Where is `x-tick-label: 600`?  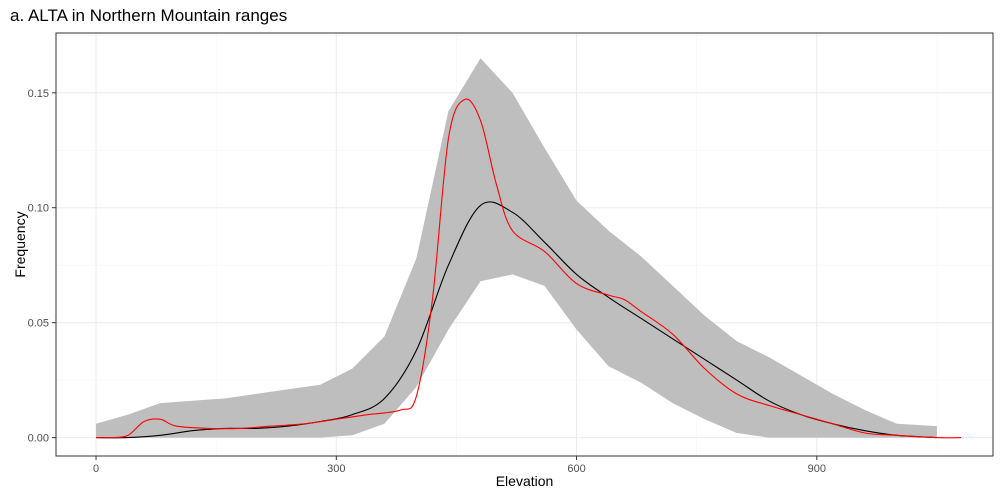 x-tick-label: 600 is located at coordinates (576, 469).